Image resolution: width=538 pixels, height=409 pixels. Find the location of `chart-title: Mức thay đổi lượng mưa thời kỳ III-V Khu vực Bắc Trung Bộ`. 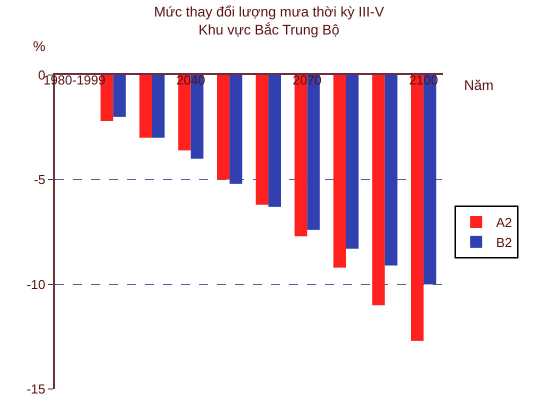

chart-title: Mức thay đổi lượng mưa thời kỳ III-V Khu vực Bắc Trung Bộ is located at coordinates (269, 20).